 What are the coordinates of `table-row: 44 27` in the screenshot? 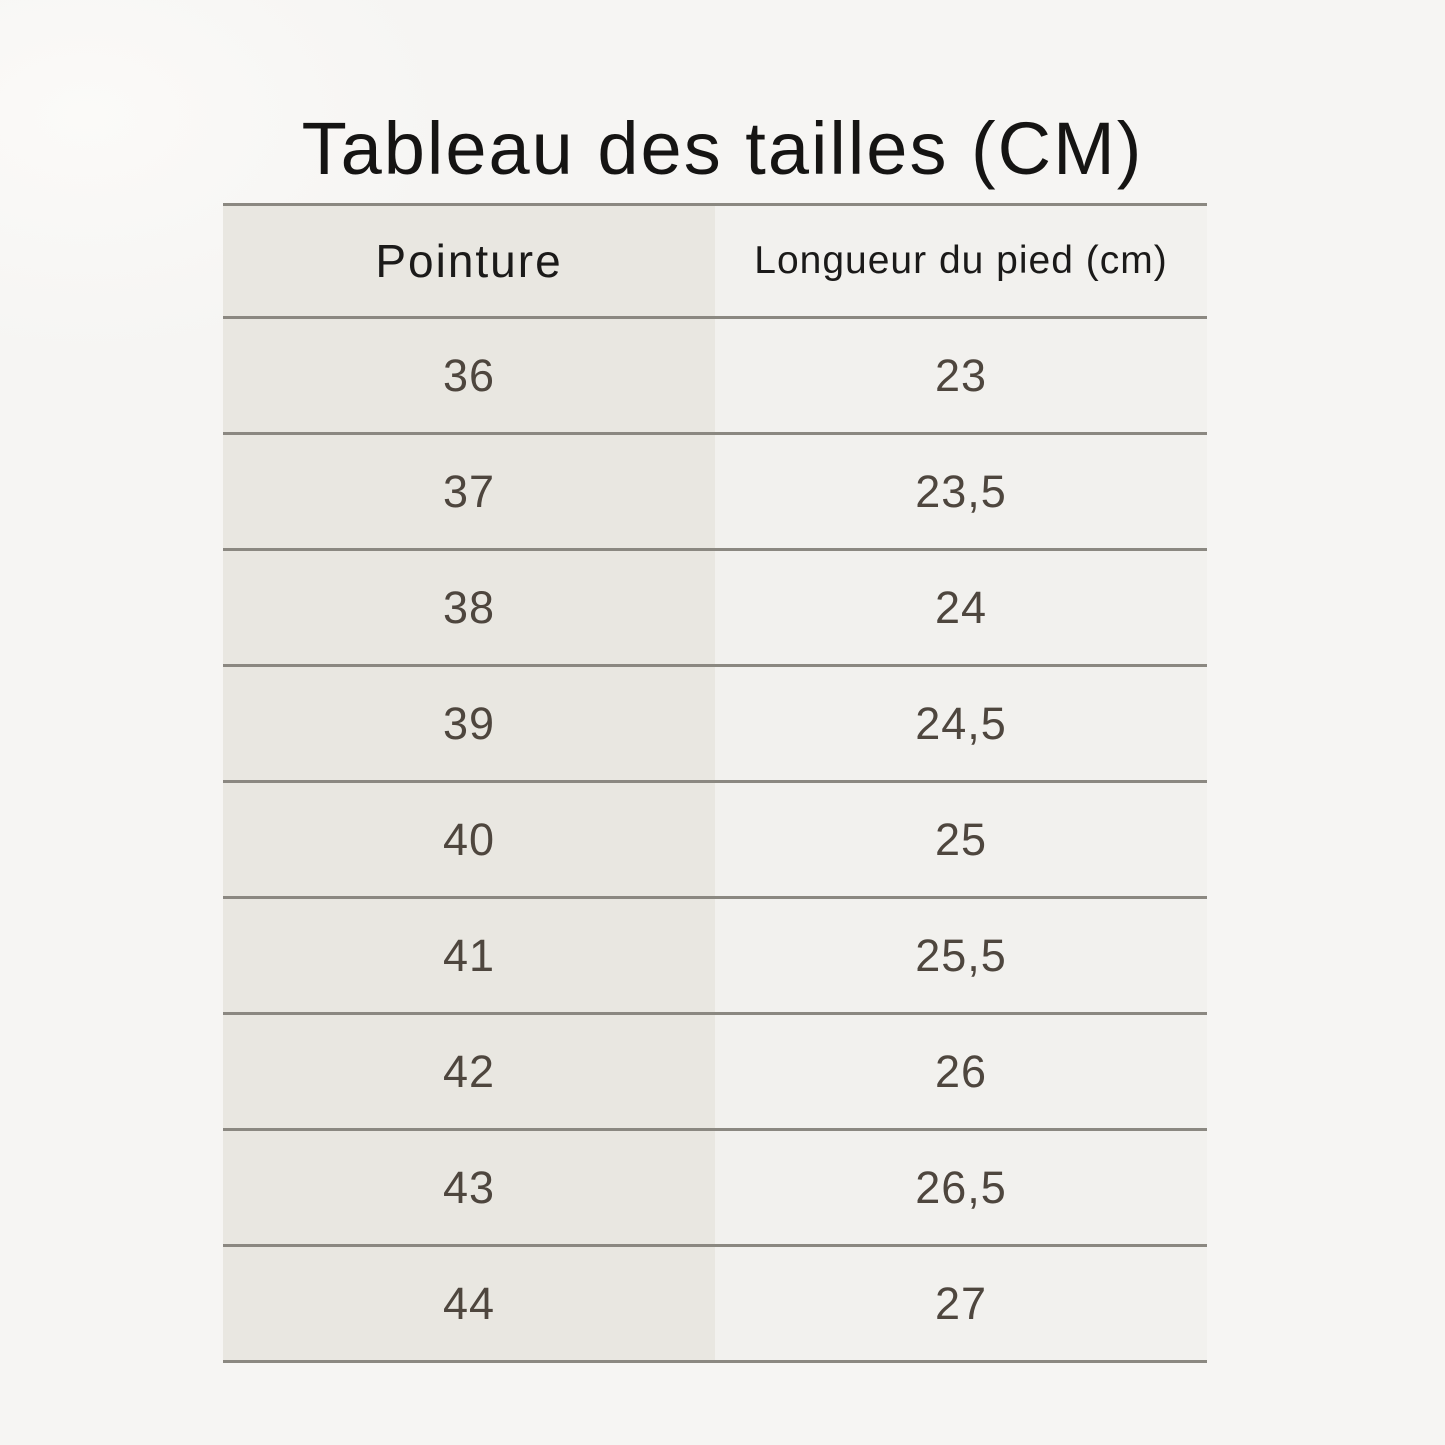 It's located at (715, 1303).